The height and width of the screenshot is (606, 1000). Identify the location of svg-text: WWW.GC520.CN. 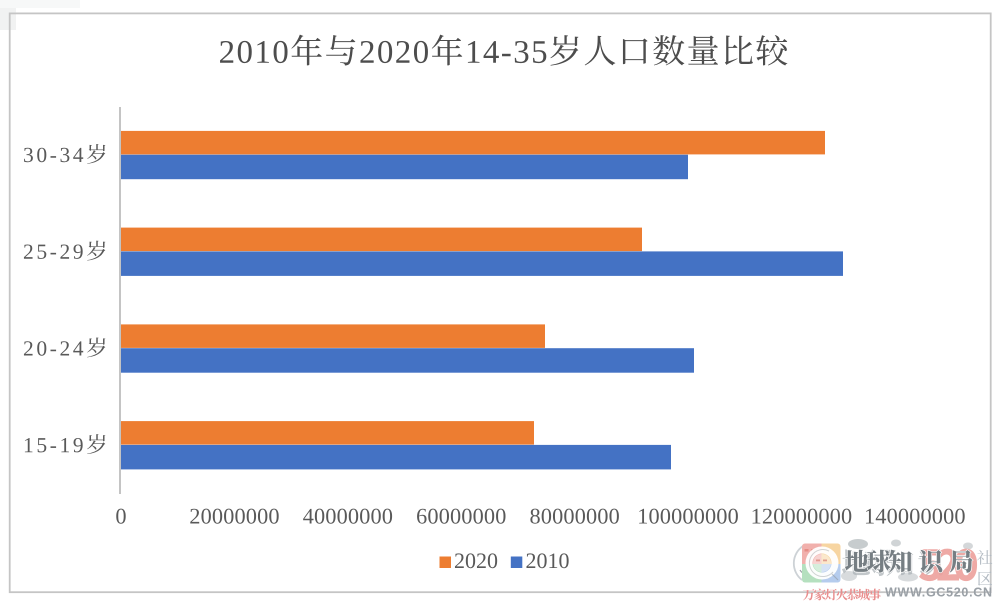
(939, 593).